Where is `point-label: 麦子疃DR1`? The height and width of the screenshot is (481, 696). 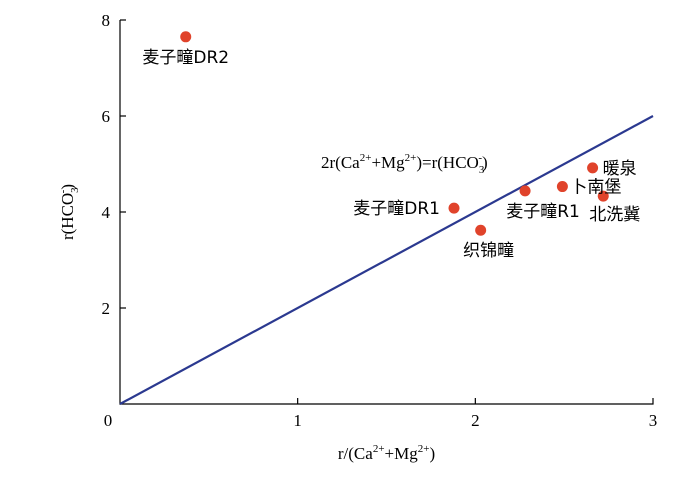 point-label: 麦子疃DR1 is located at coordinates (396, 209).